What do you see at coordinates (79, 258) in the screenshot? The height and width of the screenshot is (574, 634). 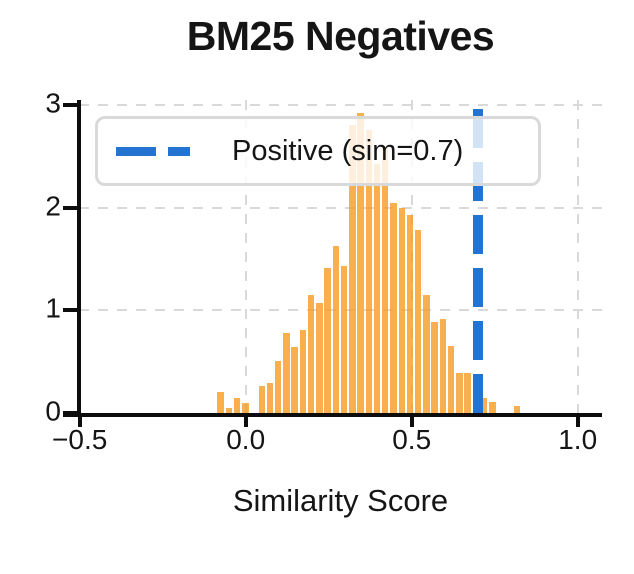 I see `y-axis-spine` at bounding box center [79, 258].